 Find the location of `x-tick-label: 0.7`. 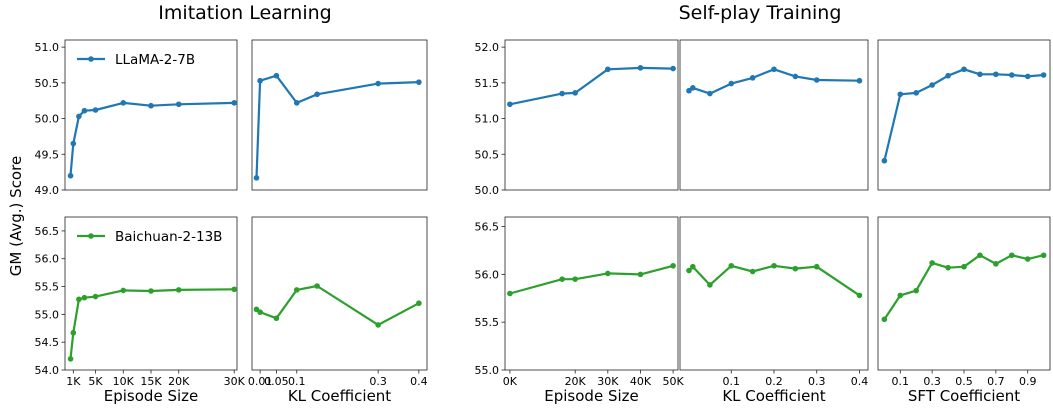

x-tick-label: 0.7 is located at coordinates (996, 381).